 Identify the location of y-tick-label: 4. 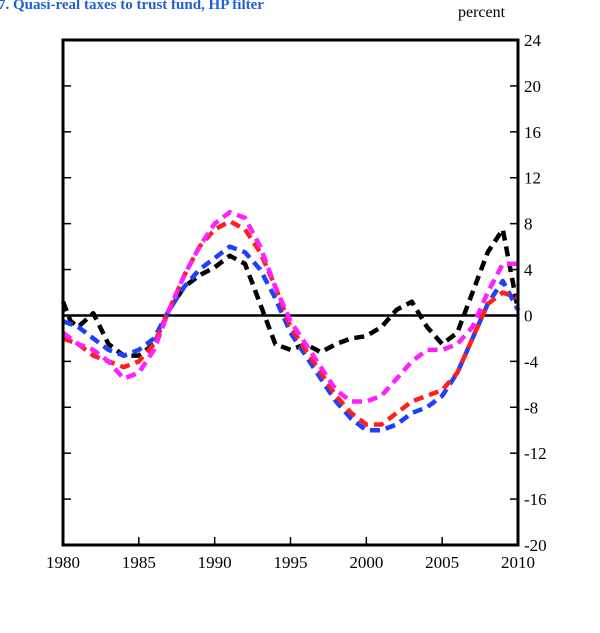
(528, 270).